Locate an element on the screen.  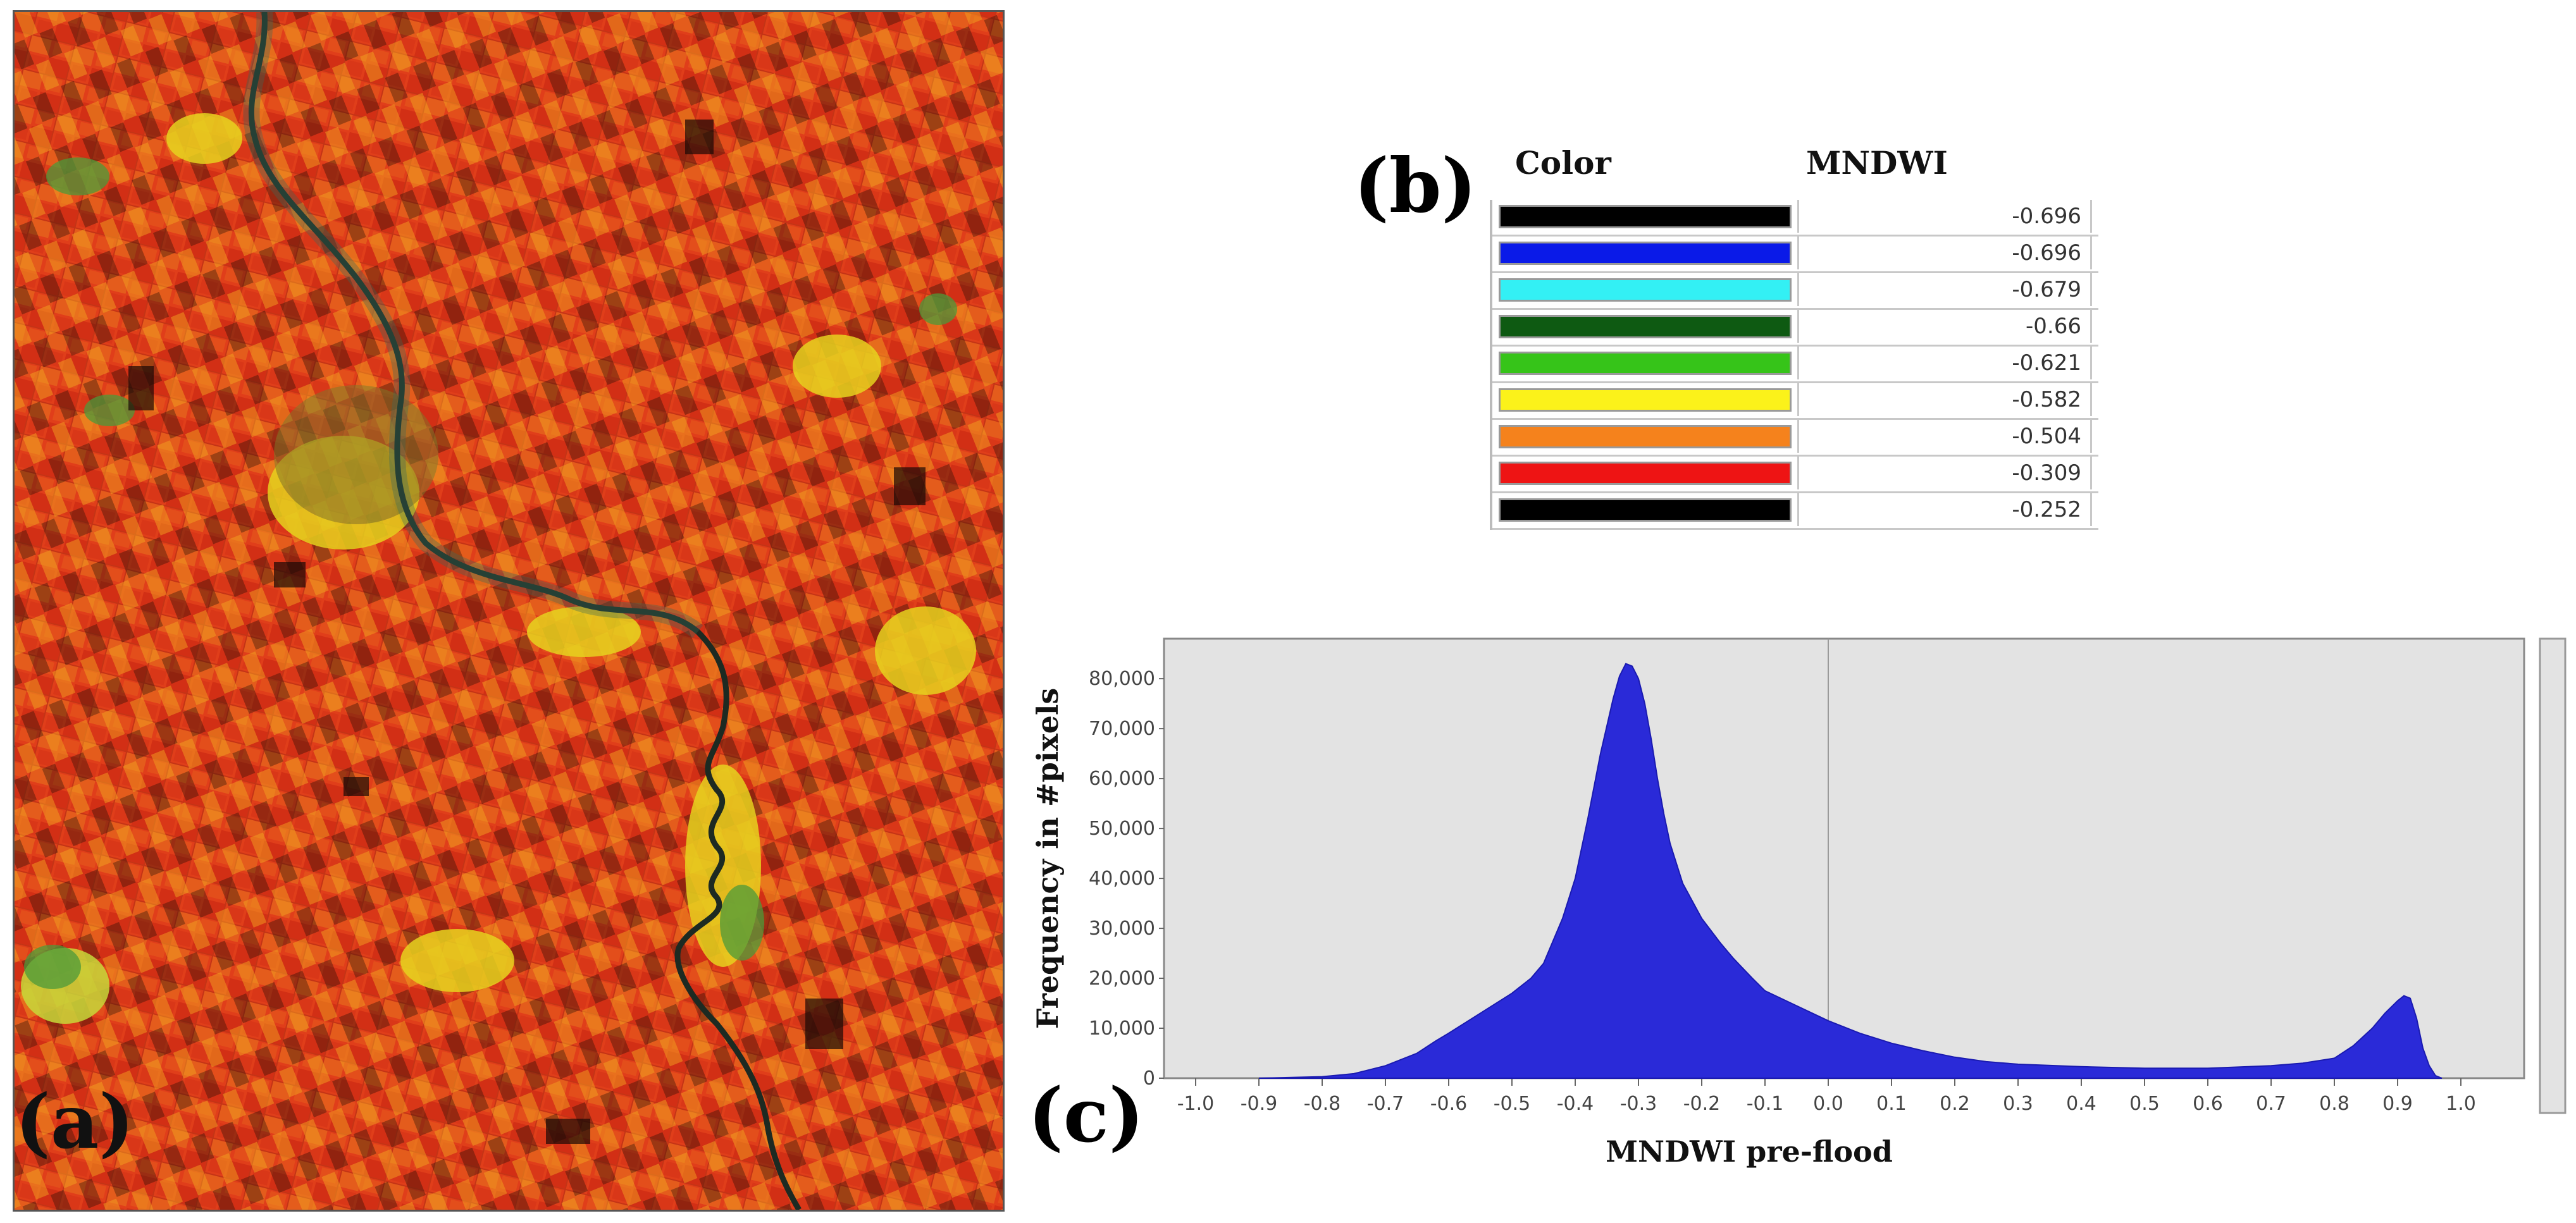
x-tick-label: -0.9 is located at coordinates (1260, 1104).